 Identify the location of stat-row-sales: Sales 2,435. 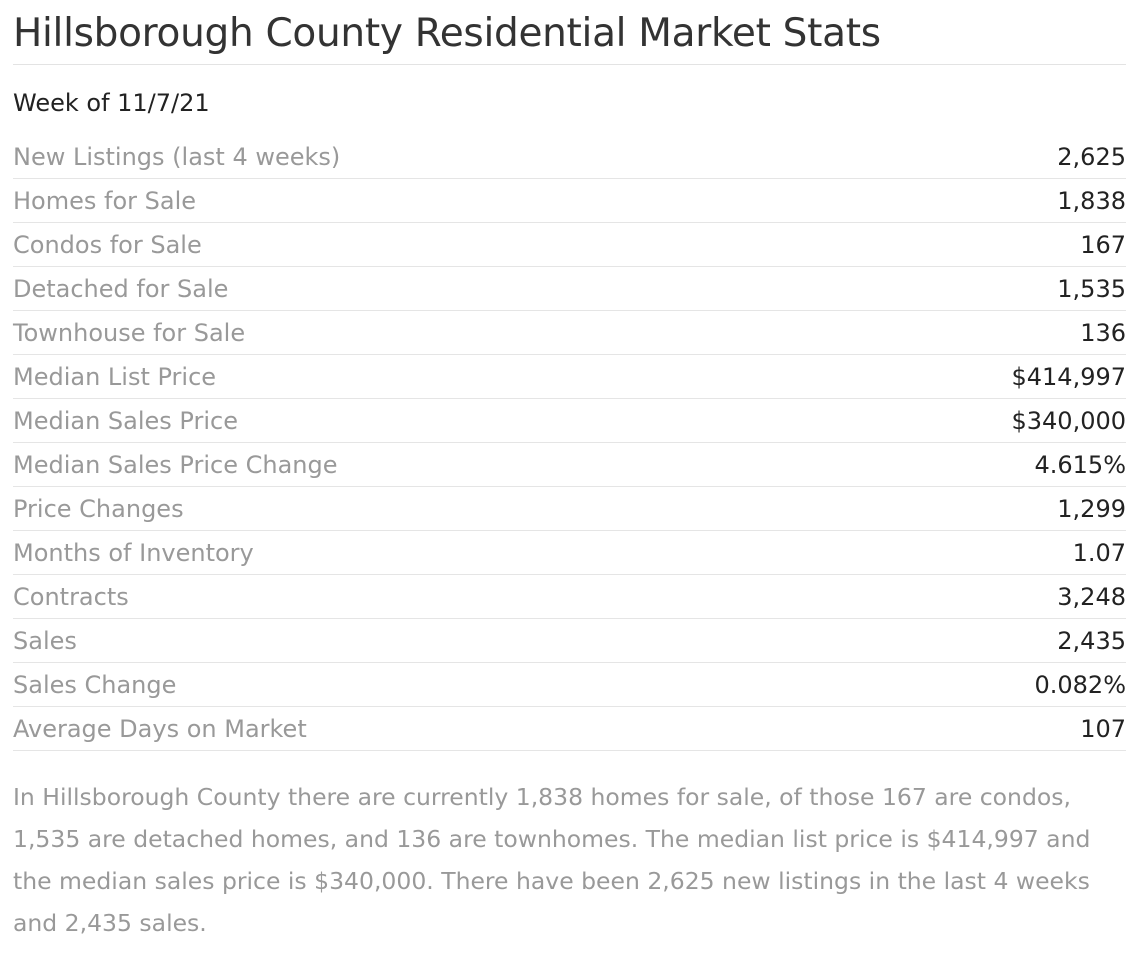
(569, 640).